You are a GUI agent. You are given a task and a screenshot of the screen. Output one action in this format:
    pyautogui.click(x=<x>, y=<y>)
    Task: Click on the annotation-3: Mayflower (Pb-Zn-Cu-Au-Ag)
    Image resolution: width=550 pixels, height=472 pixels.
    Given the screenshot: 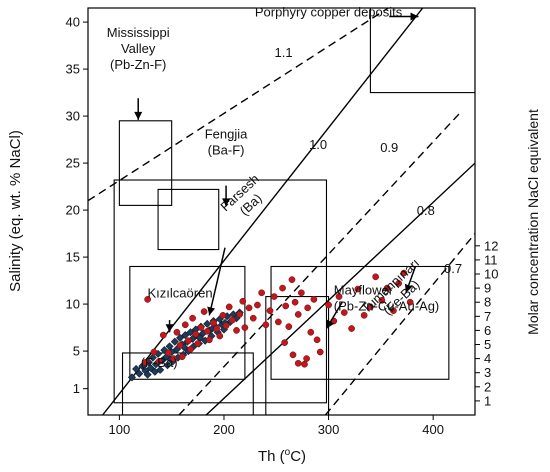 What is the action you would take?
    pyautogui.click(x=386, y=298)
    